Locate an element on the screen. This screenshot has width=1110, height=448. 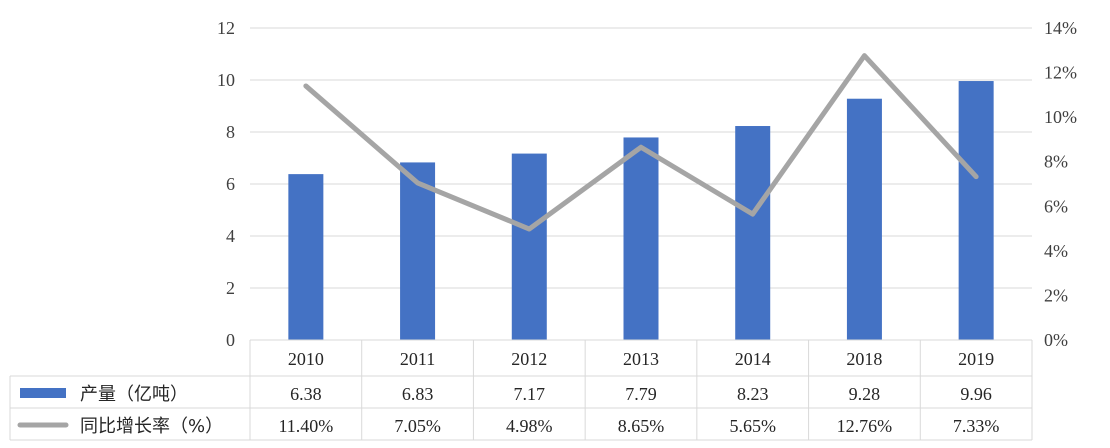
left-axis-ticks: 0 2 4 6 8 10 12 is located at coordinates (226, 184).